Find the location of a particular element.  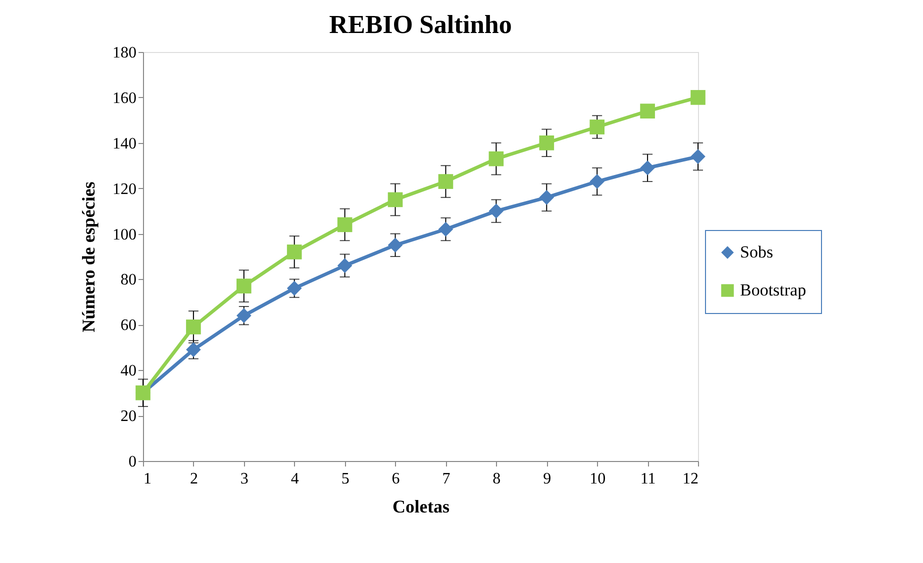

x-tick-label: 1 is located at coordinates (148, 479).